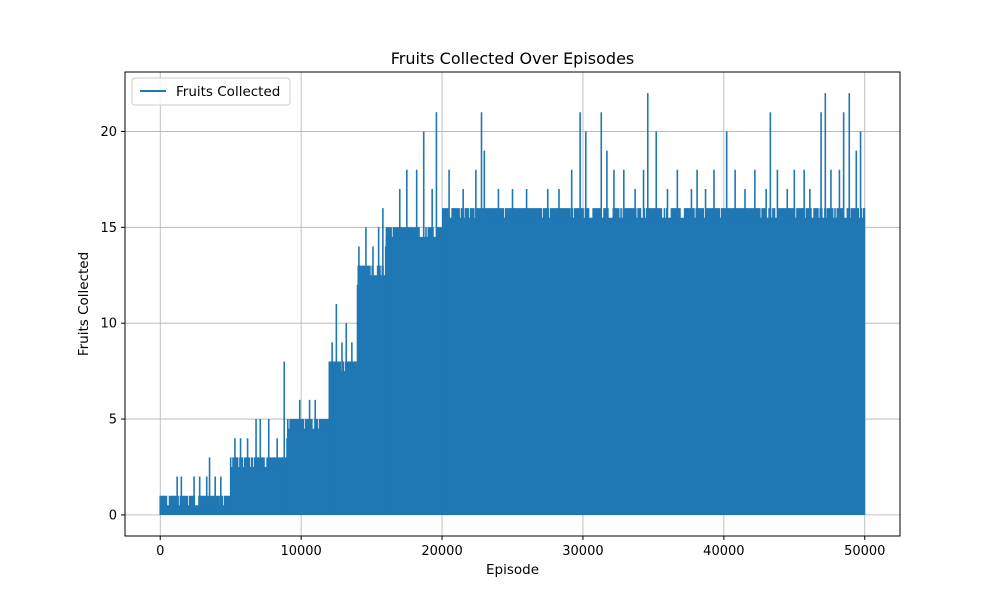  Describe the element at coordinates (160, 551) in the screenshot. I see `x-tick-label: 0` at that location.